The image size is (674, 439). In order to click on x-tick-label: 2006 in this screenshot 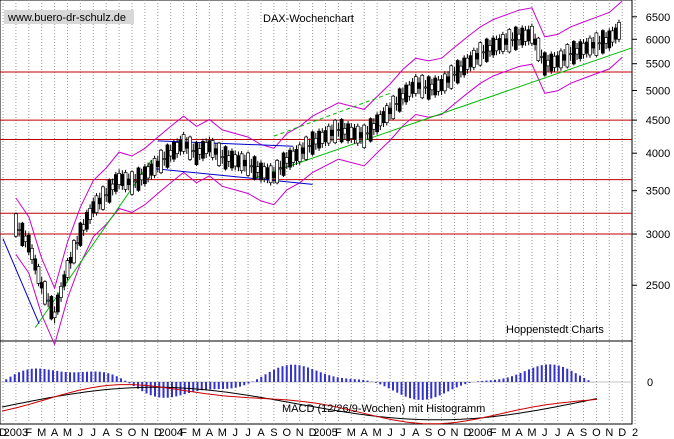, I will do `click(480, 433)`.